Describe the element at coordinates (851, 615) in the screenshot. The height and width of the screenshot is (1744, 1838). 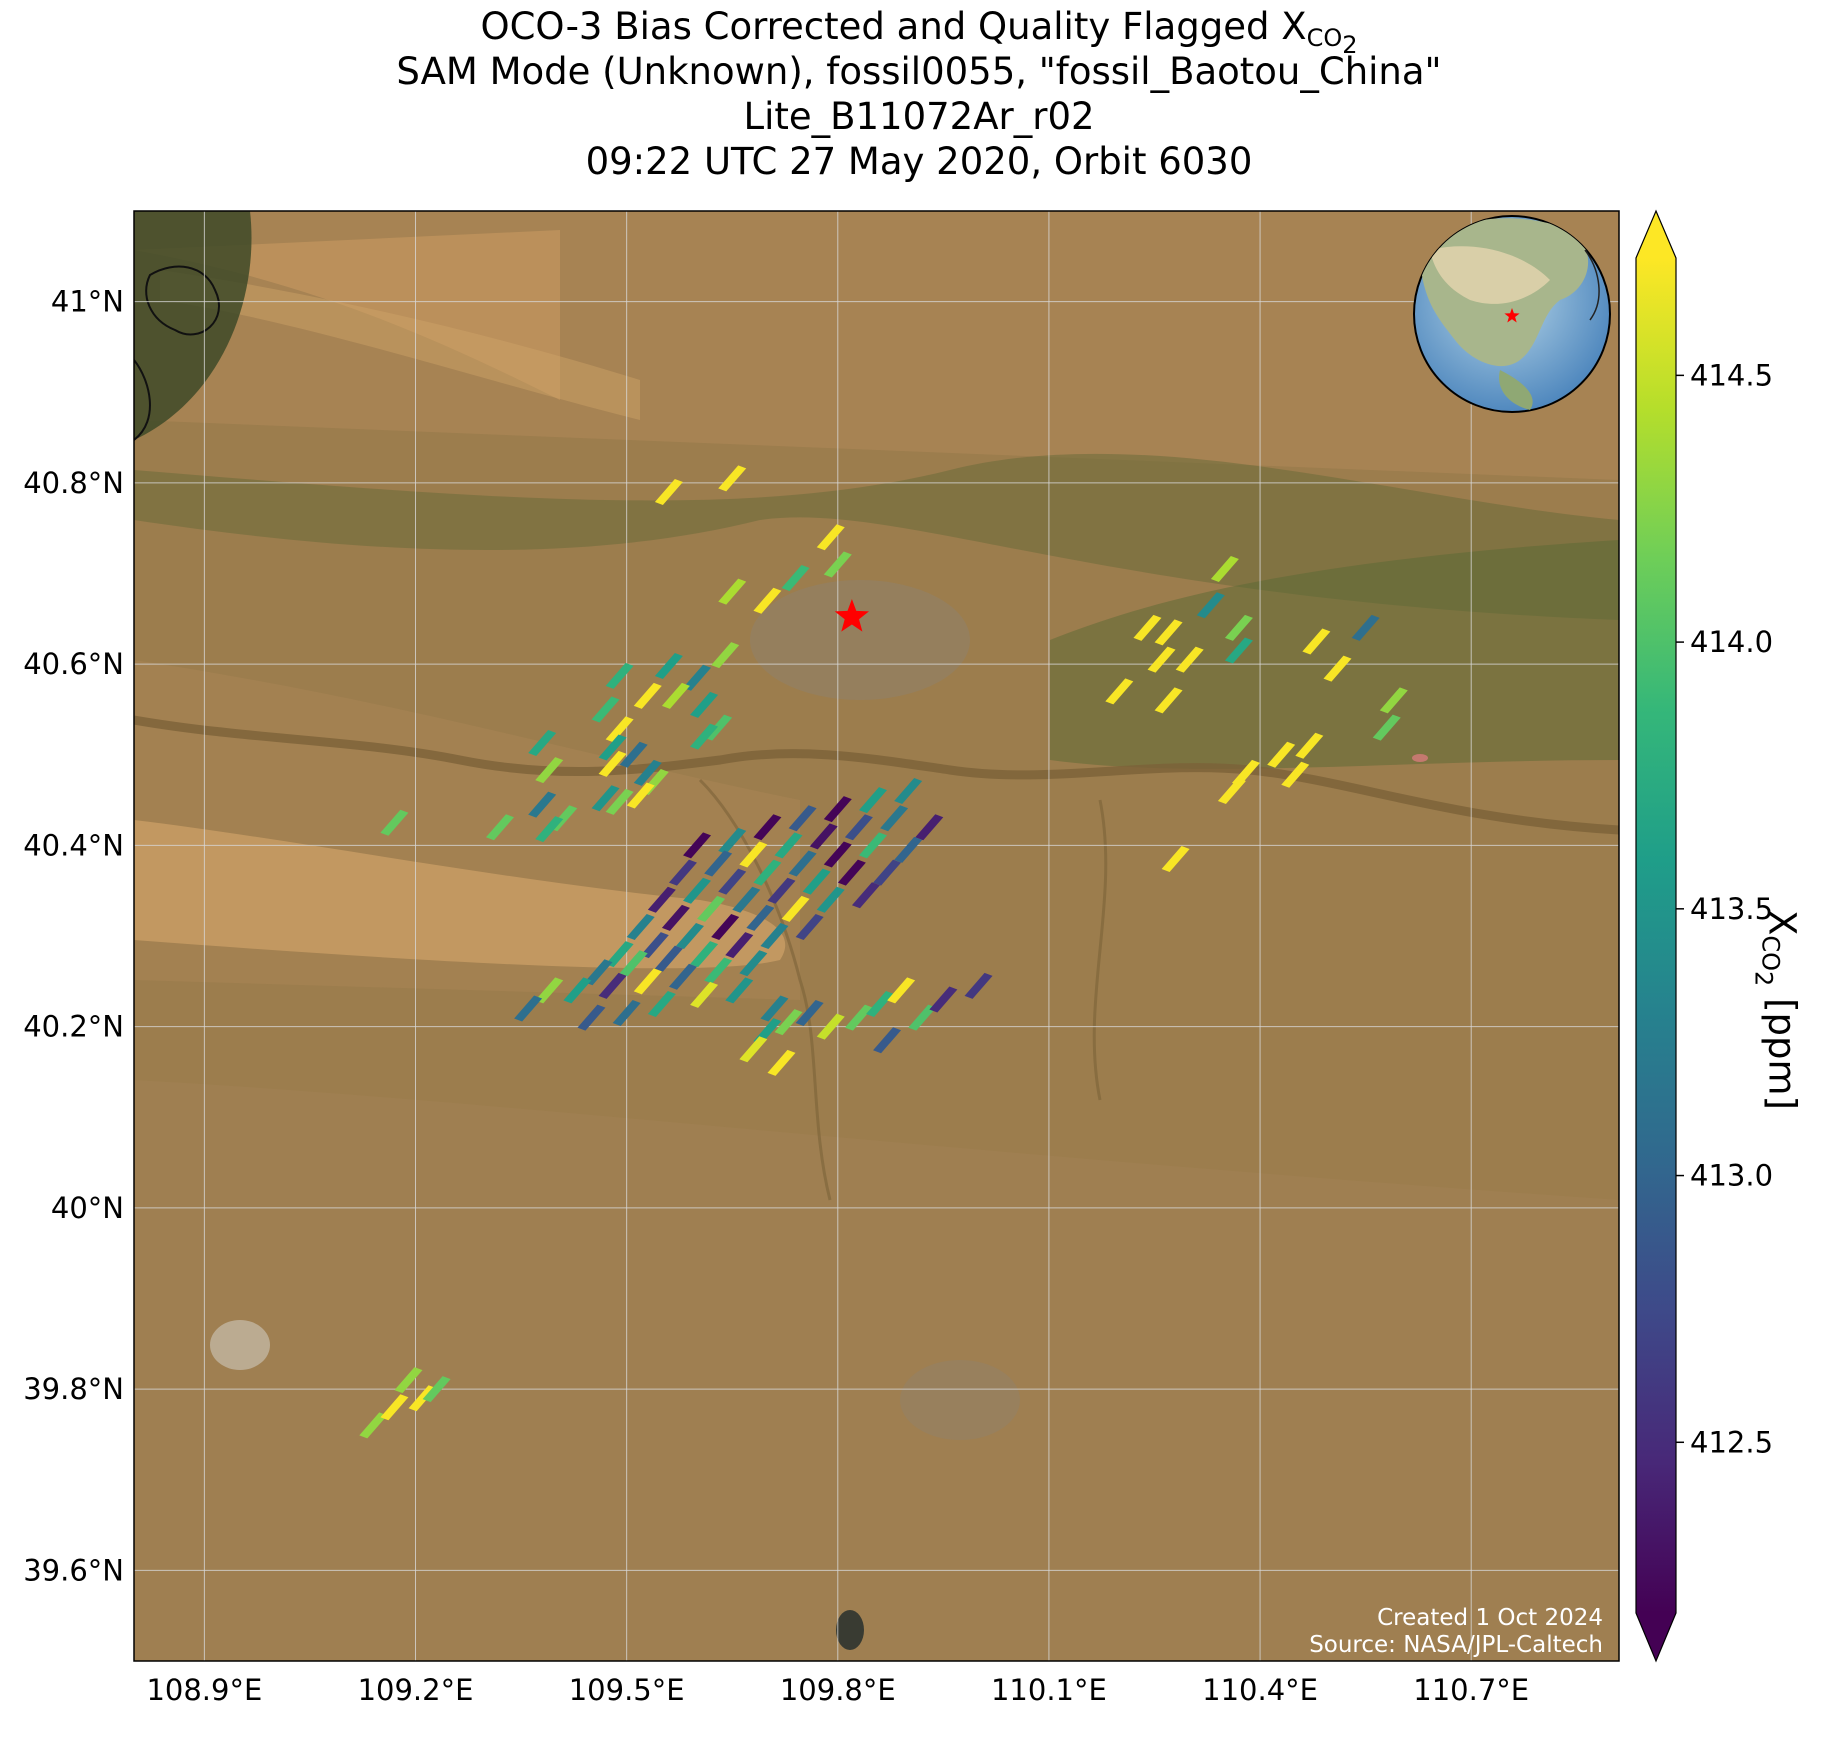
I see `target-star-icon` at that location.